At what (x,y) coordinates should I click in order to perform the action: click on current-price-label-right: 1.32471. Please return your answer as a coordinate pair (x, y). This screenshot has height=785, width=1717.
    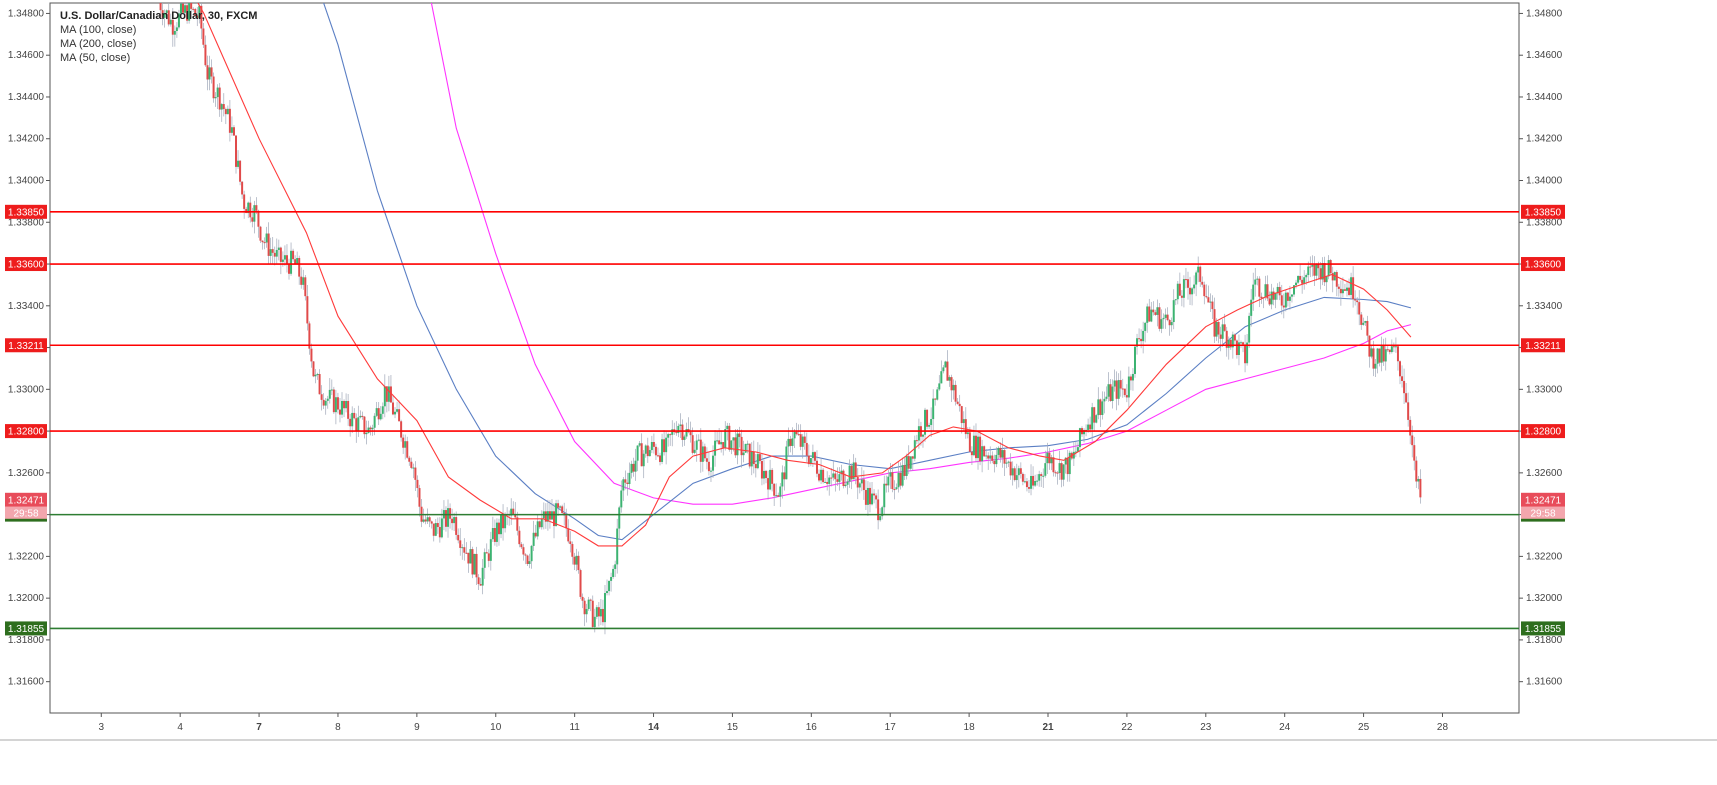
    Looking at the image, I should click on (1543, 500).